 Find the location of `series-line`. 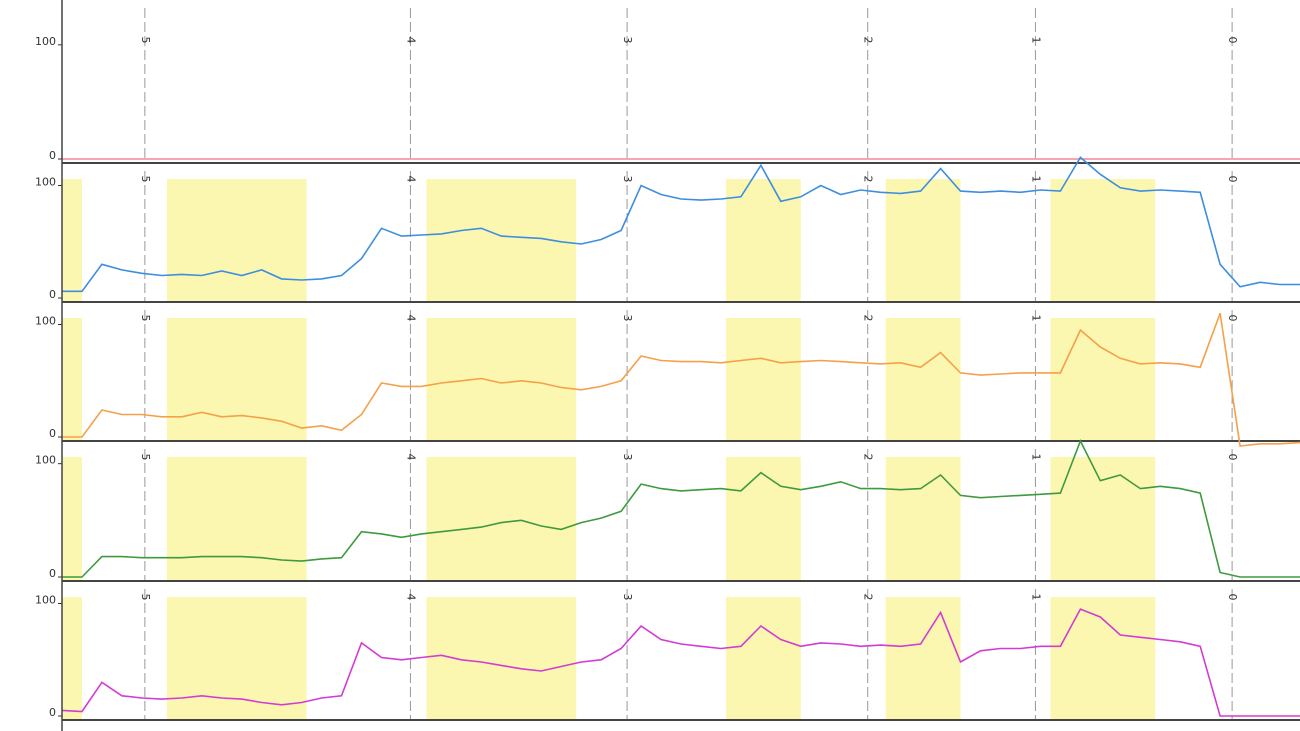

series-line is located at coordinates (680, 662).